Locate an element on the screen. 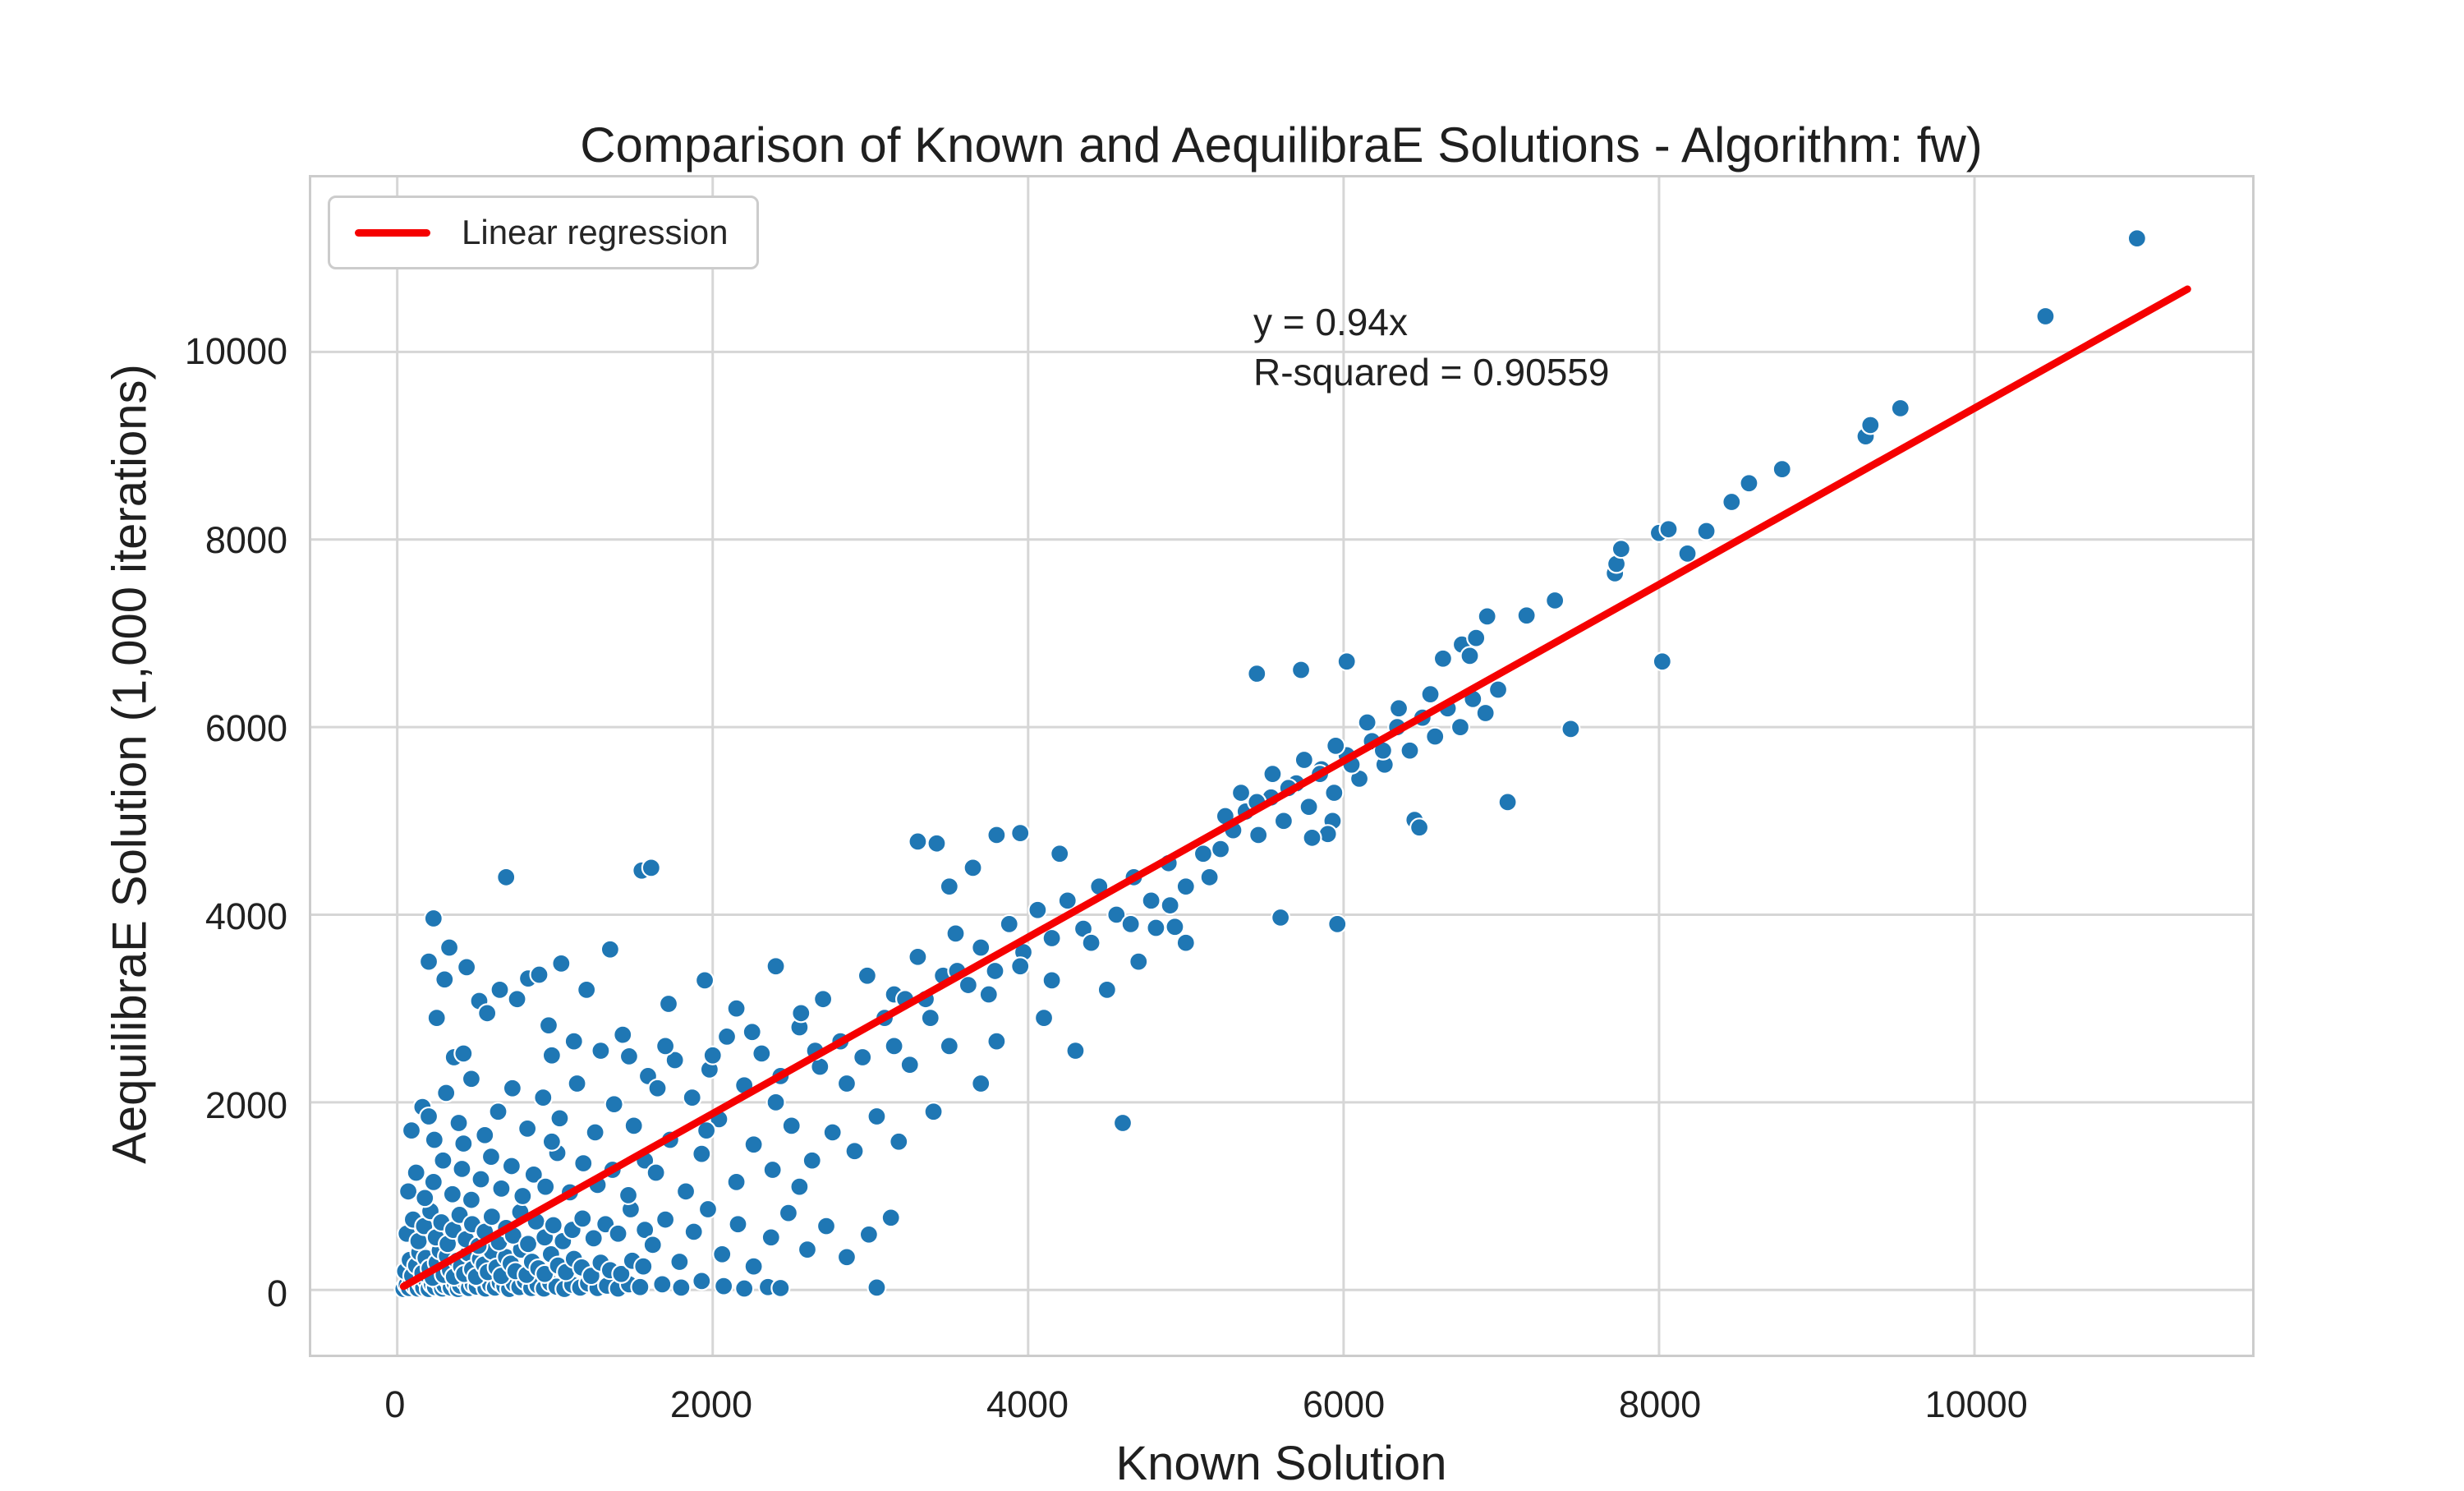 This screenshot has width=2464, height=1491. x-axis-label: Known Solution is located at coordinates (1281, 1463).